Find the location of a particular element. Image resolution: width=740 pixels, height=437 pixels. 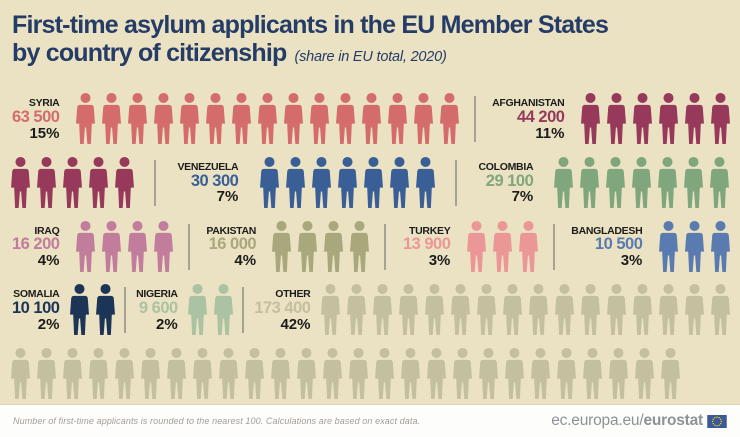

icon-group-syria is located at coordinates (267, 118).